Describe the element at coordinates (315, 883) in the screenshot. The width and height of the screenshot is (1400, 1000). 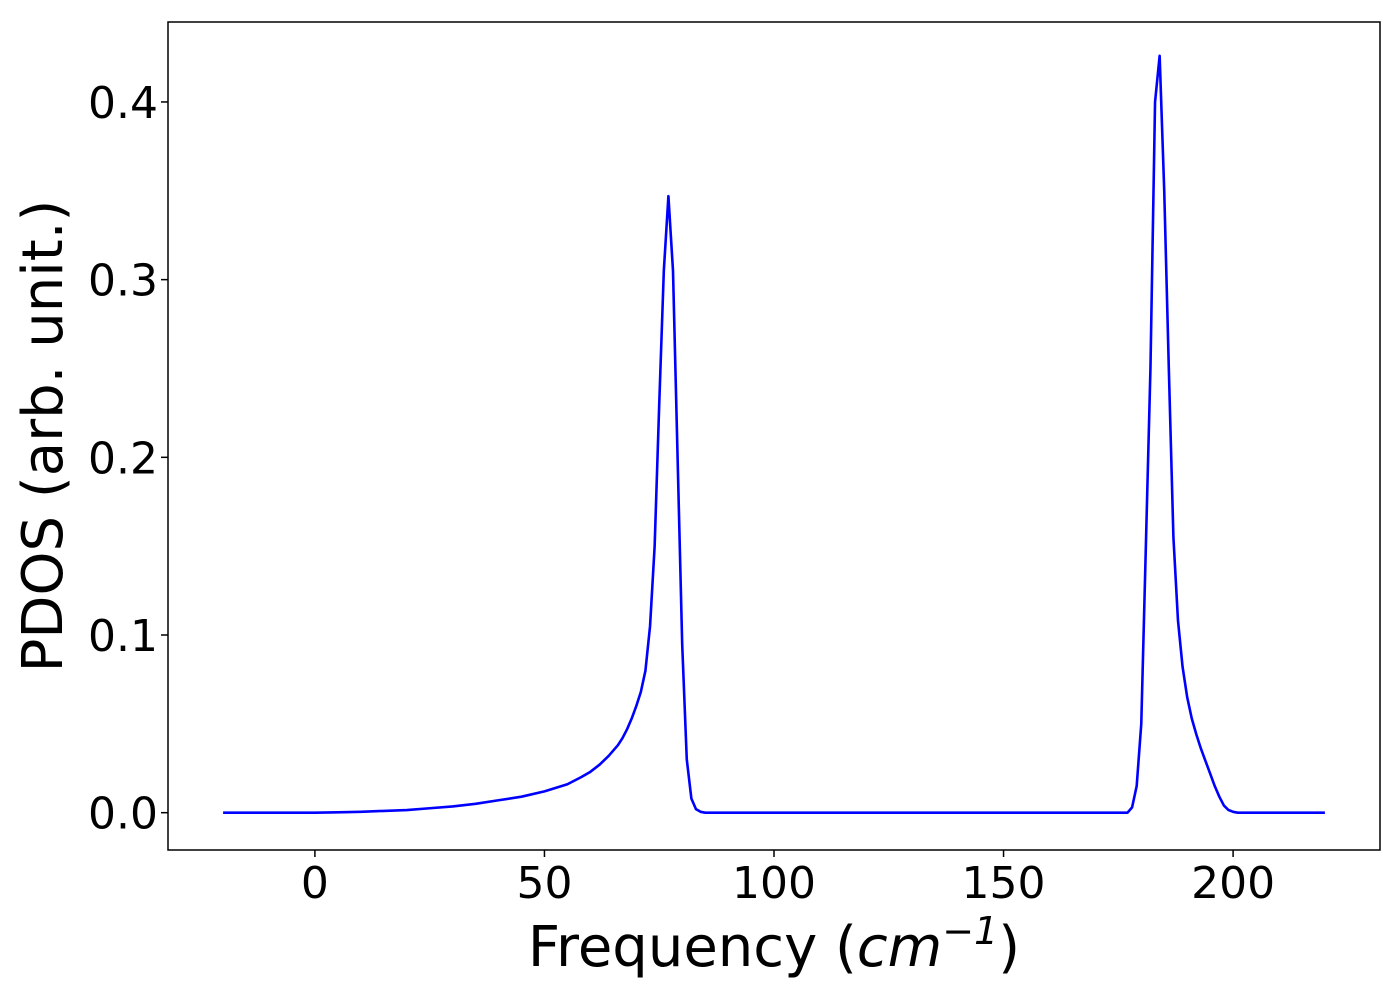
I see `x-tick-label: 0` at that location.